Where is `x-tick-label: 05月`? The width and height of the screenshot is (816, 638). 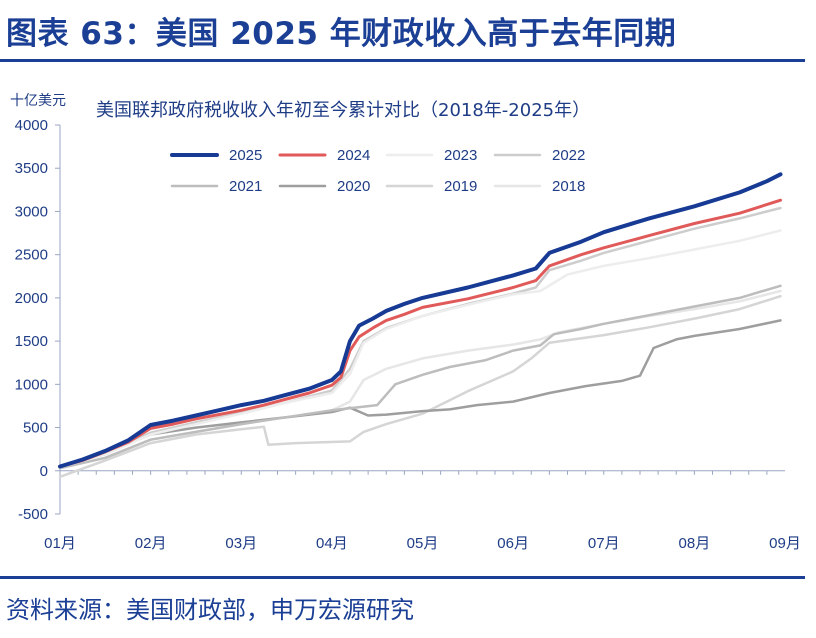 x-tick-label: 05月 is located at coordinates (423, 543).